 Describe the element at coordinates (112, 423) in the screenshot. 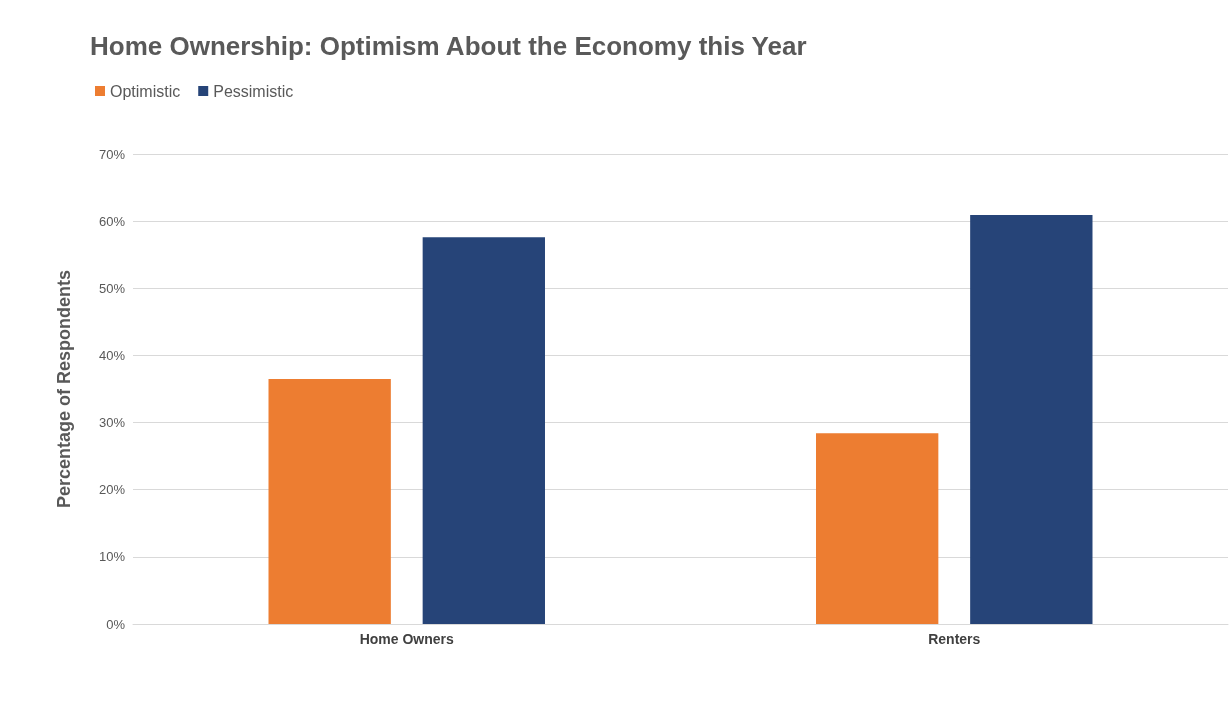

I see `y-tick-label: 30%` at that location.